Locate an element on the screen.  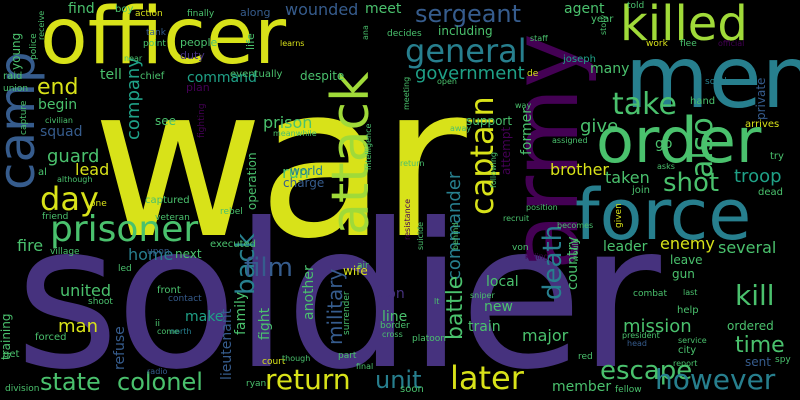
word-man: man is located at coordinates (78, 326).